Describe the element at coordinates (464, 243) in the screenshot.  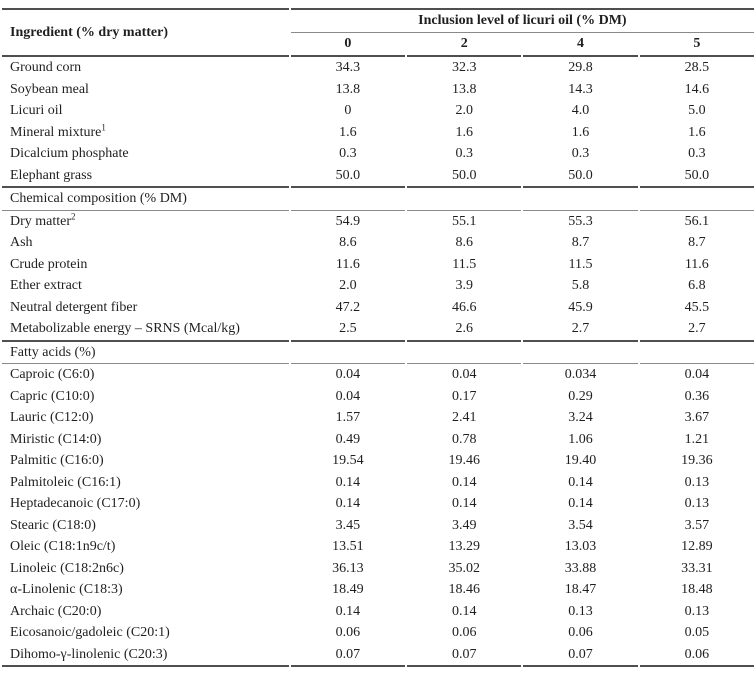
I see `value-cell: 8.6` at that location.